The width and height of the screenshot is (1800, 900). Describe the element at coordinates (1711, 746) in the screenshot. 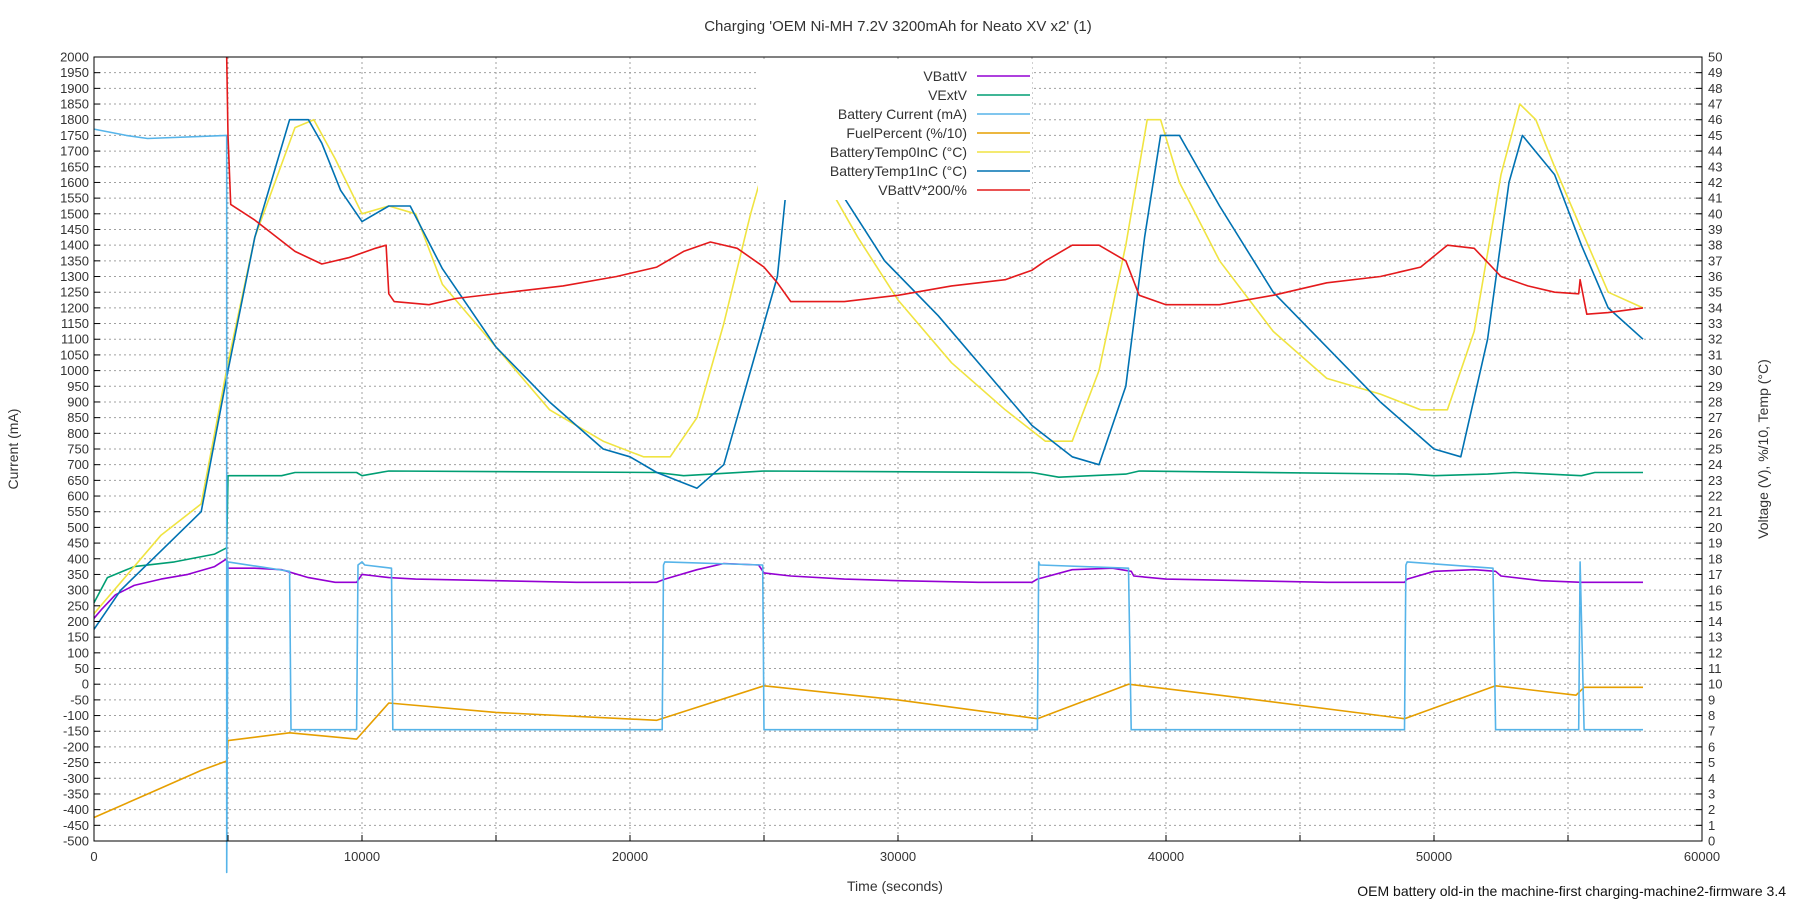

I see `y2-tick-label: 6` at that location.